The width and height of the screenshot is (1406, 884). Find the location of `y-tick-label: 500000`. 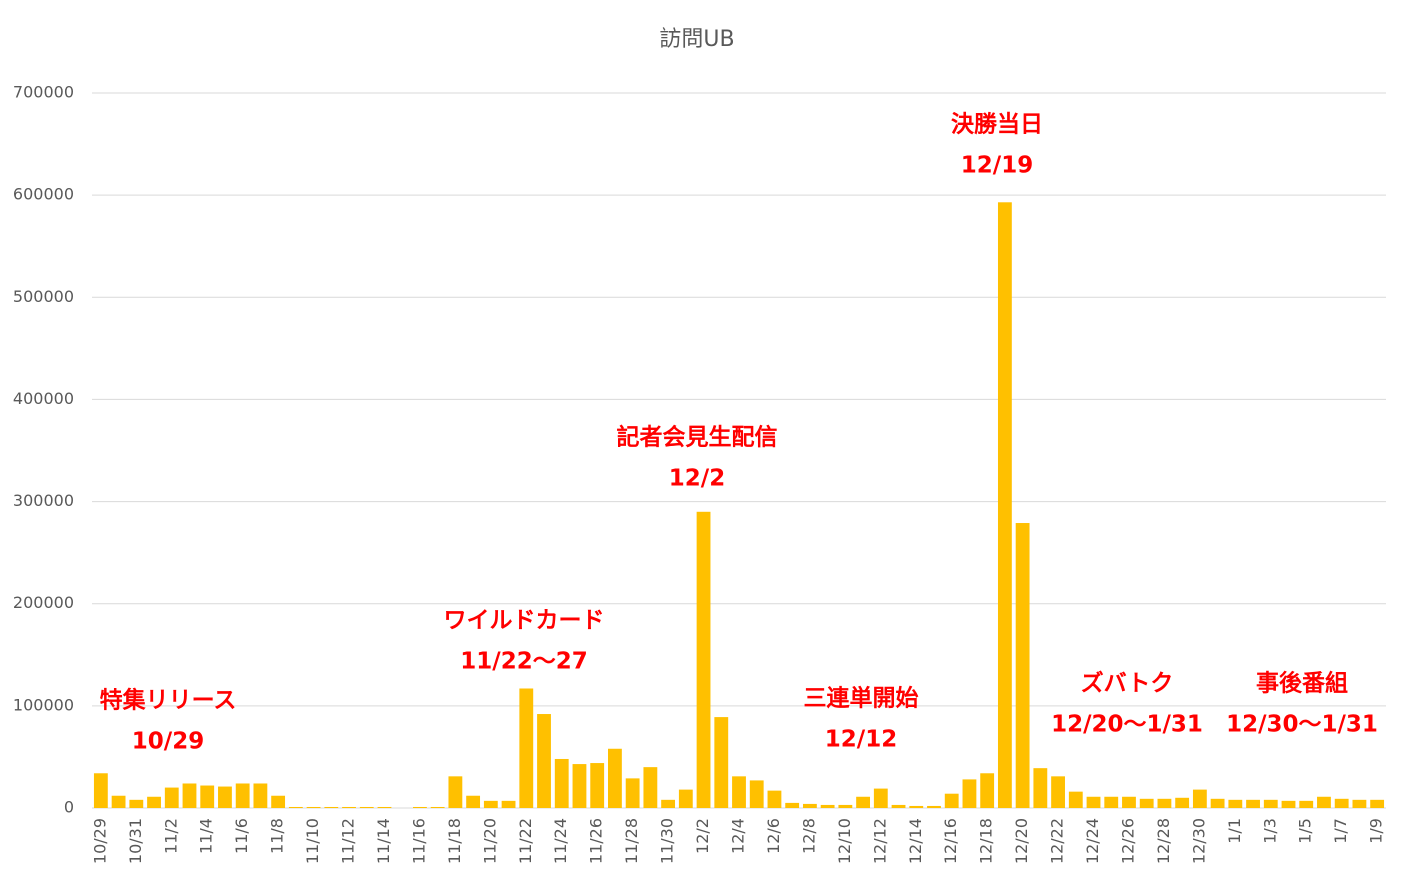

y-tick-label: 500000 is located at coordinates (43, 296).